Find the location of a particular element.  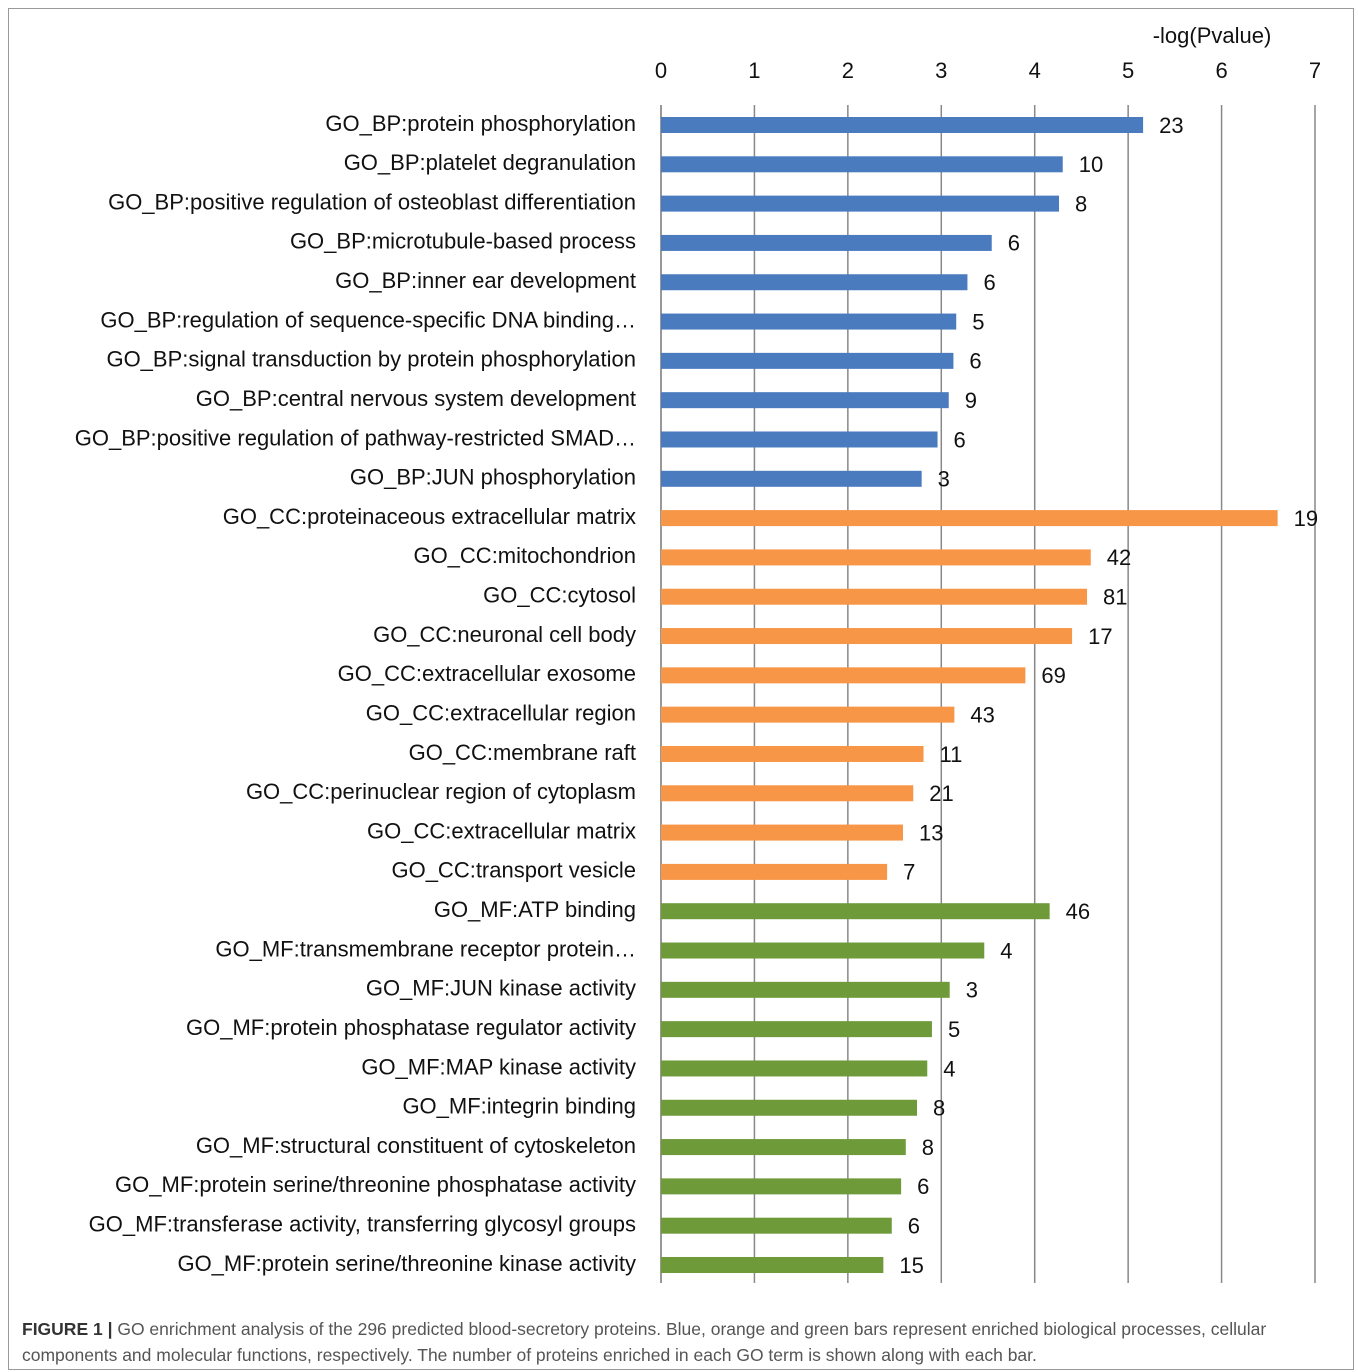

count-label: 42 is located at coordinates (1119, 557).